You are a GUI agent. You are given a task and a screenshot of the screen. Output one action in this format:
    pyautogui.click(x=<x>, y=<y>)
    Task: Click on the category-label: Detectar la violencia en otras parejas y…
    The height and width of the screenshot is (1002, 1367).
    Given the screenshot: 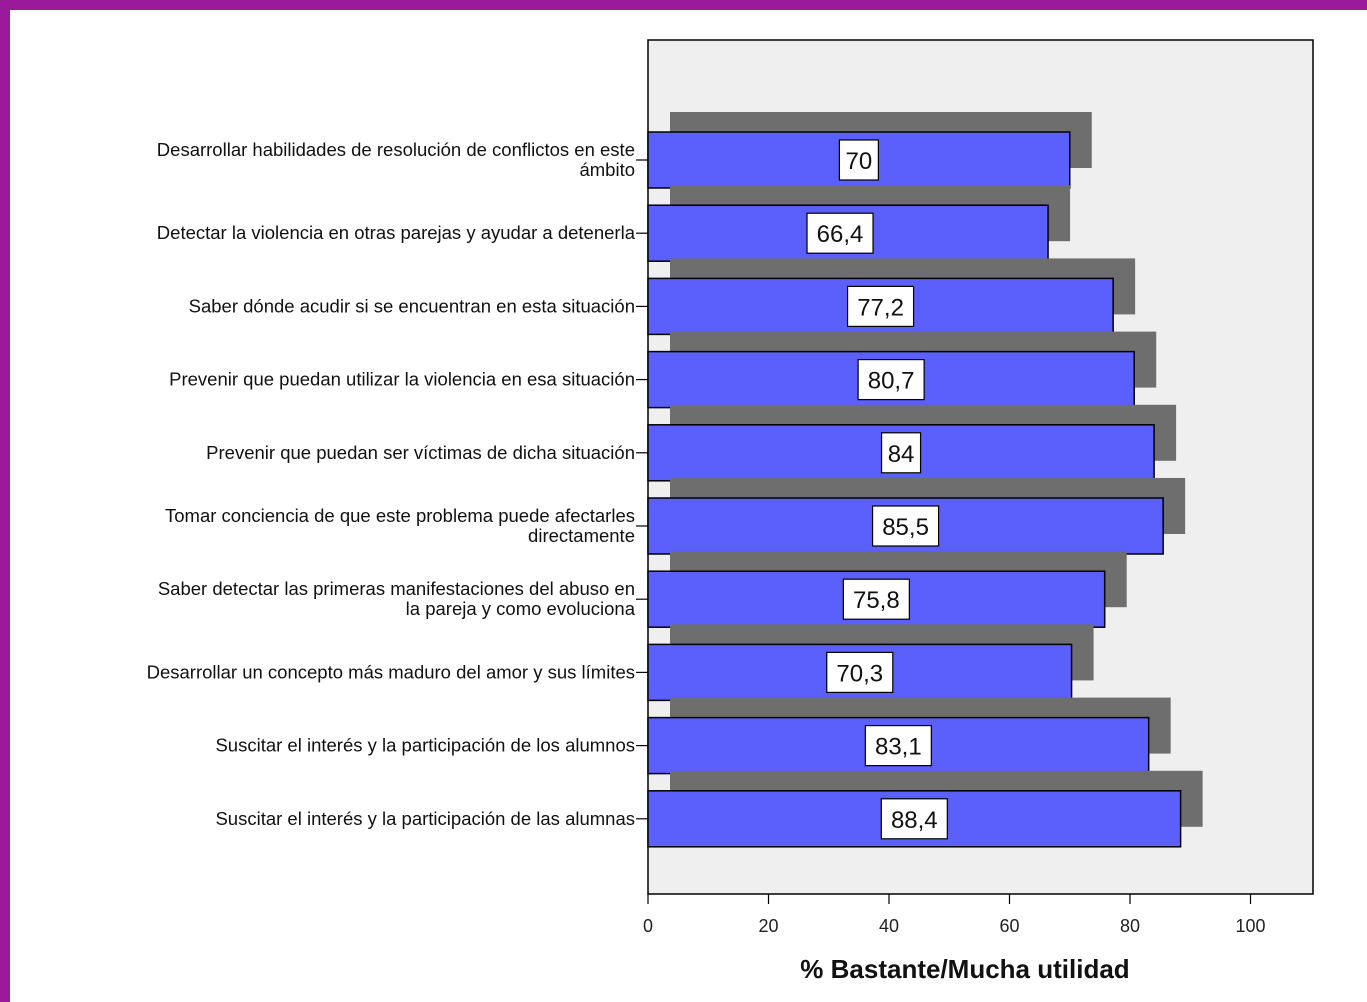 What is the action you would take?
    pyautogui.click(x=396, y=232)
    